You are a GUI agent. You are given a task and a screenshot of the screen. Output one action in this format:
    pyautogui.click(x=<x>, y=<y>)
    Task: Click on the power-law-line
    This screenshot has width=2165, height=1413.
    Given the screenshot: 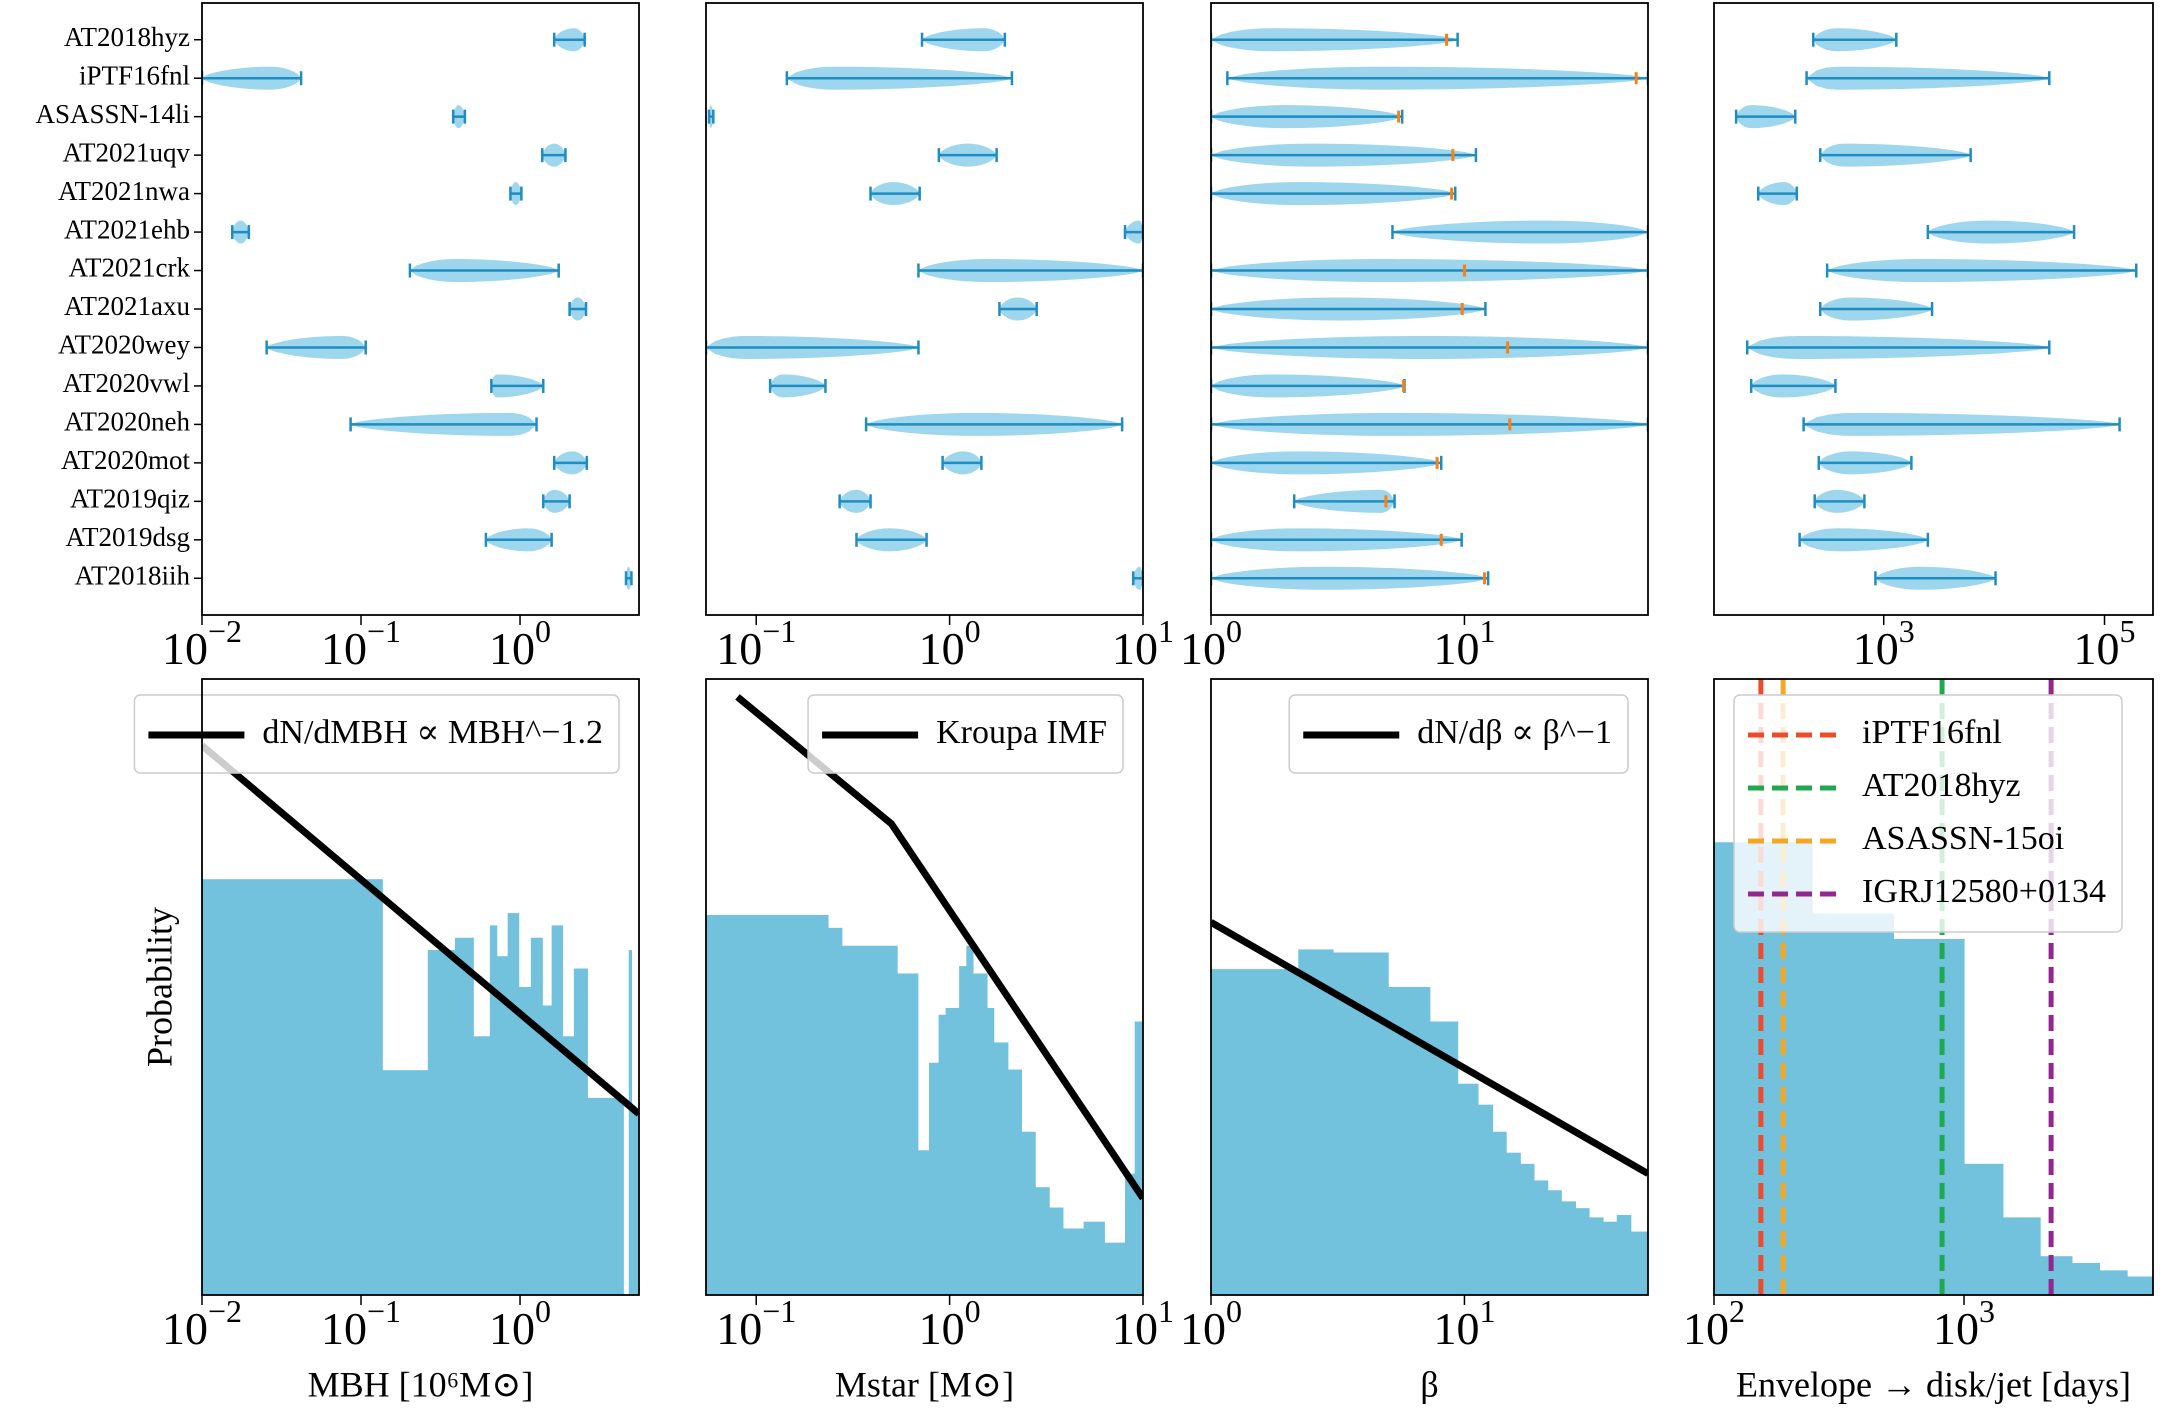 What is the action you would take?
    pyautogui.click(x=939, y=947)
    